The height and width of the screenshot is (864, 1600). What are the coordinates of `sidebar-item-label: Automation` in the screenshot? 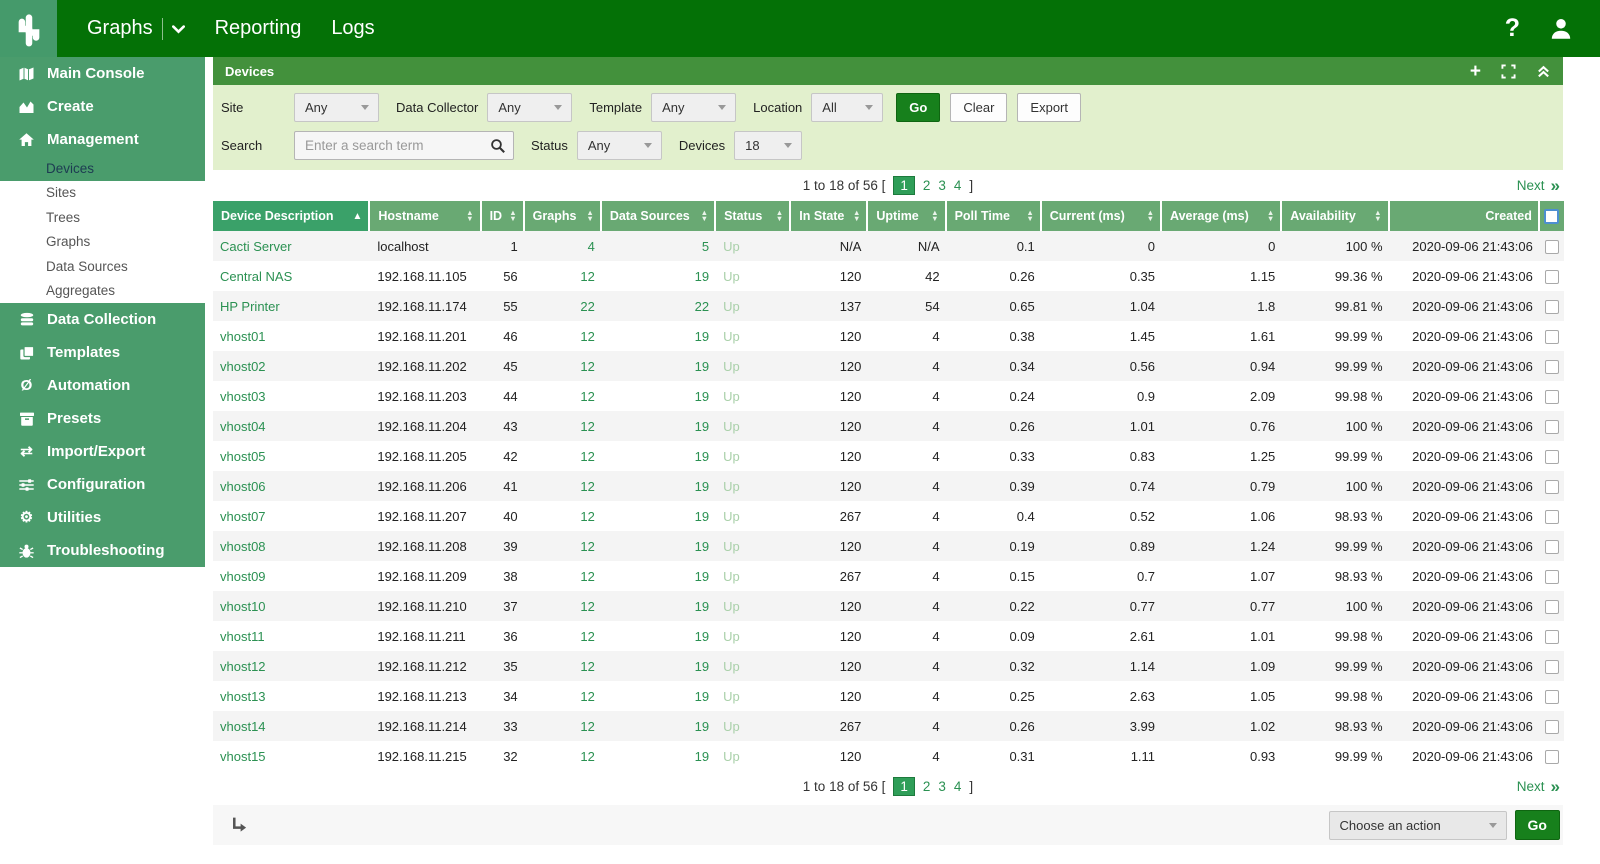 It's located at (89, 385).